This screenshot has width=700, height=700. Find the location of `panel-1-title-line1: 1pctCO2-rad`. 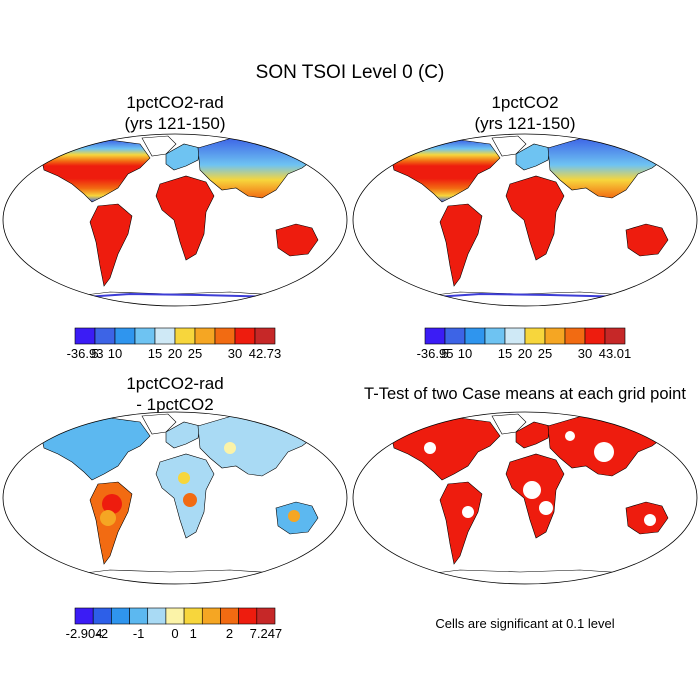

panel-1-title-line1: 1pctCO2-rad is located at coordinates (175, 102).